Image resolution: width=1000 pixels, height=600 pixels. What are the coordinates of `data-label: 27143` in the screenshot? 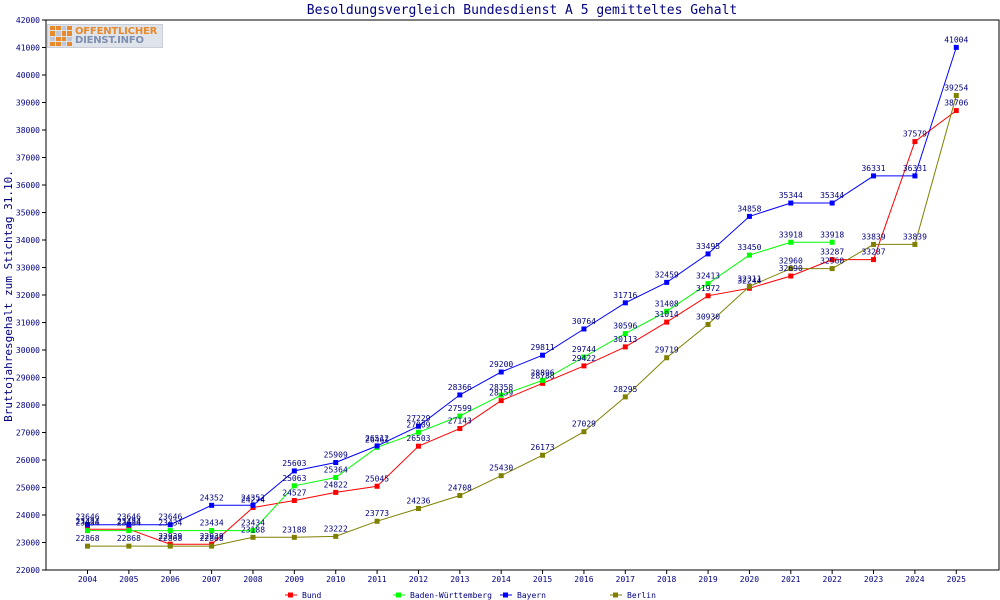 It's located at (460, 421).